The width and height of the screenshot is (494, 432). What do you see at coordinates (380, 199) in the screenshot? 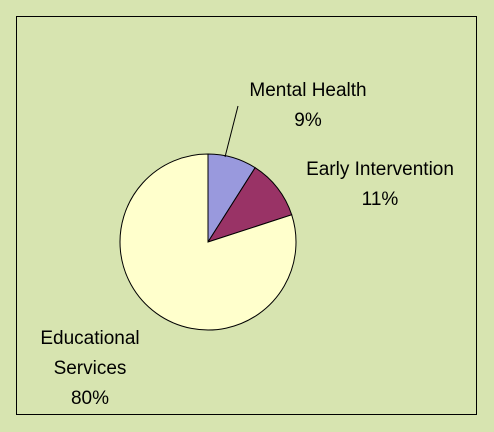
I see `value-label: 11%` at bounding box center [380, 199].